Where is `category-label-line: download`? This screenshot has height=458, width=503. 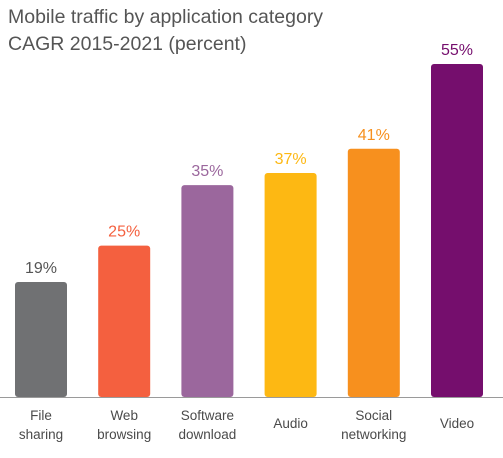 category-label-line: download is located at coordinates (208, 434).